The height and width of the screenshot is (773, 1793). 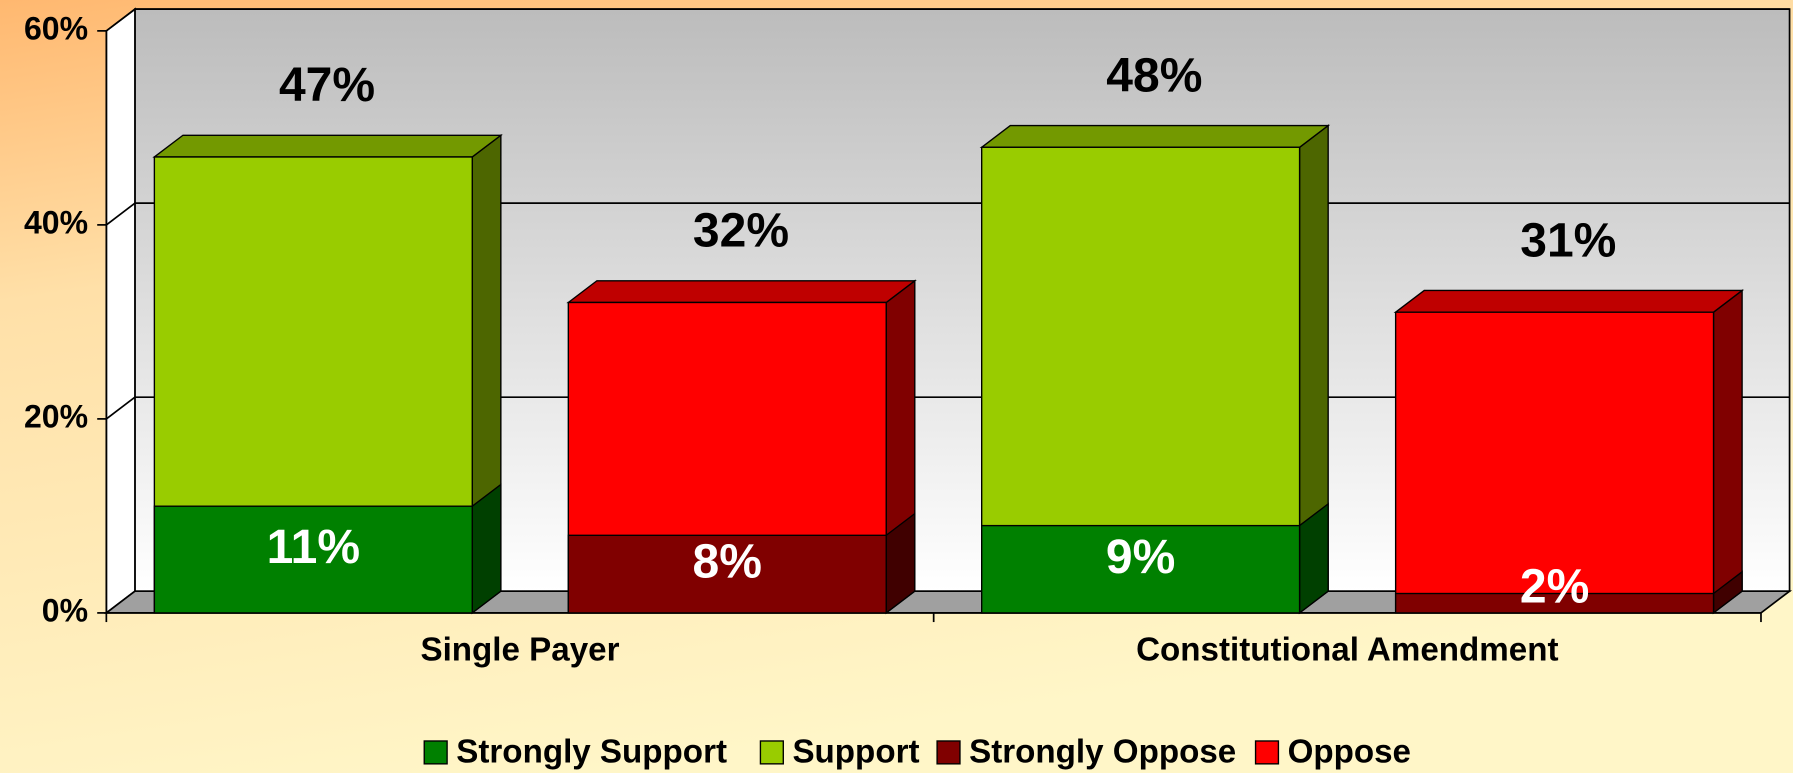 I want to click on data-label: 32%, so click(x=741, y=231).